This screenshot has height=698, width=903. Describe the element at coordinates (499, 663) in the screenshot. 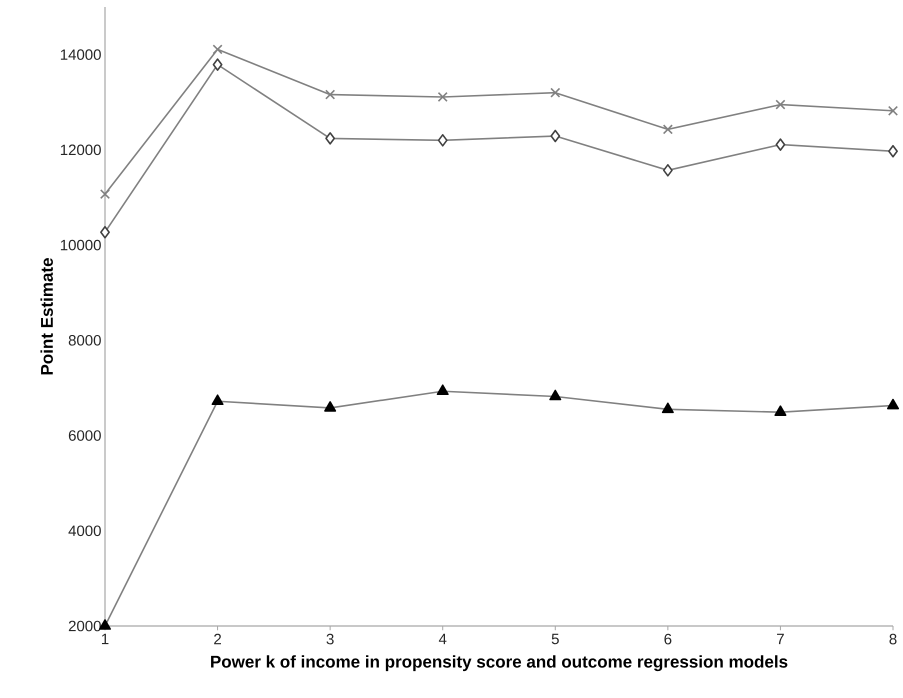

I see `x-axis-title: Power k of income in propensity score and outcome regression models` at that location.